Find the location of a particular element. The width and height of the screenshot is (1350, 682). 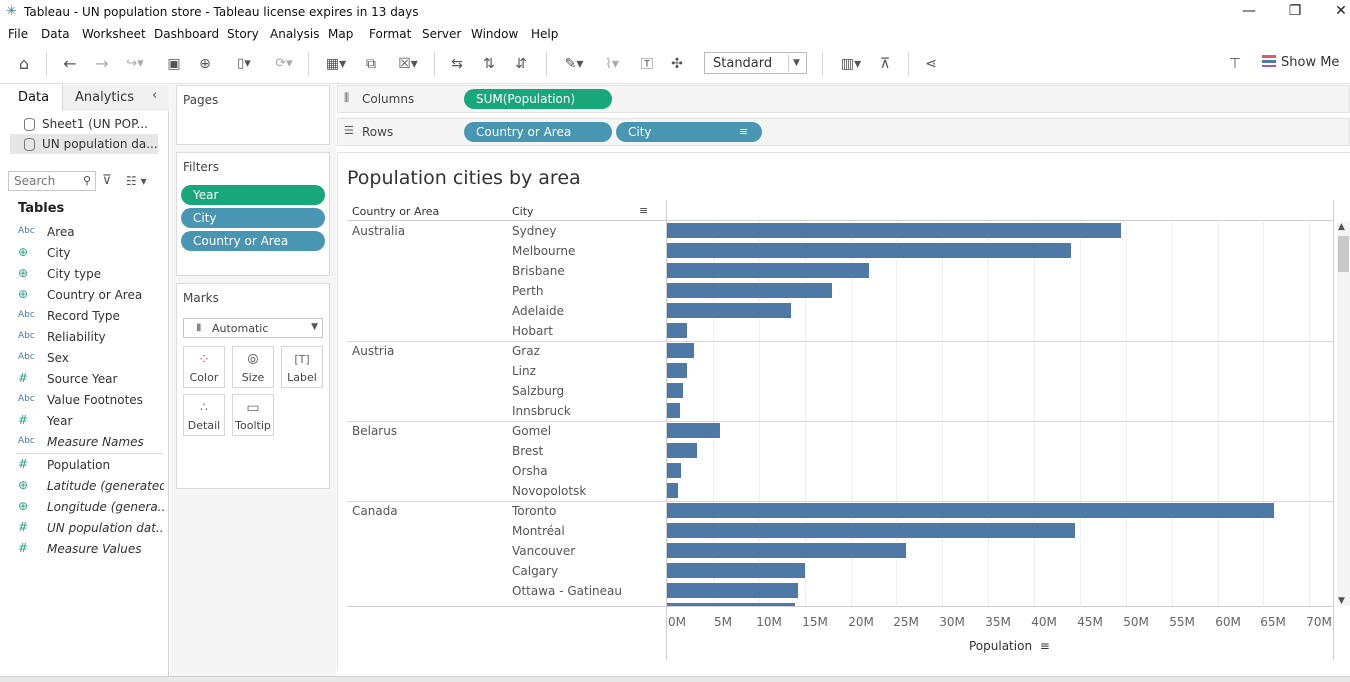

country-header: Belarus is located at coordinates (375, 431).